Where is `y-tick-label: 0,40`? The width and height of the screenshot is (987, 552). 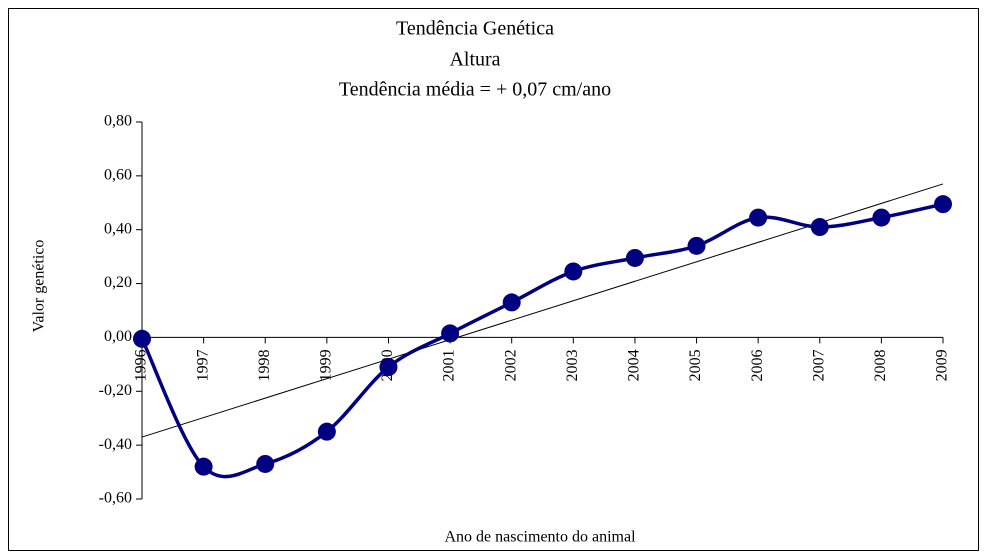
y-tick-label: 0,40 is located at coordinates (118, 228).